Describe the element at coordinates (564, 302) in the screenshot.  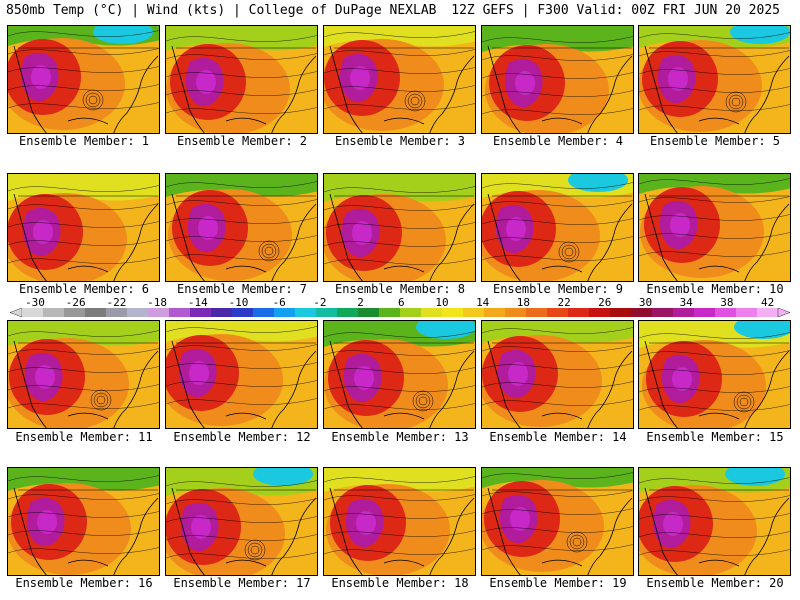
I see `colorbar-tick-label: 22` at that location.